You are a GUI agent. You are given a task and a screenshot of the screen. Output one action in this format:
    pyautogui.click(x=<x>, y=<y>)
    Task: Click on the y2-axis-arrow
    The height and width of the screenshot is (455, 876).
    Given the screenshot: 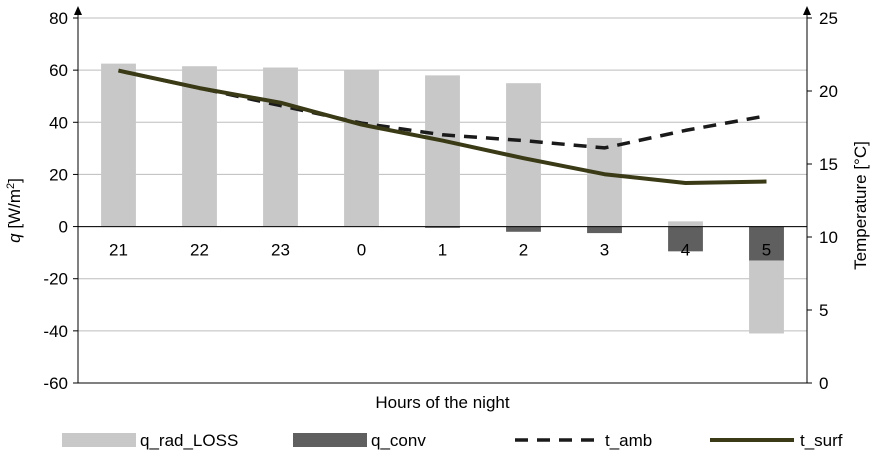 What is the action you would take?
    pyautogui.click(x=807, y=10)
    